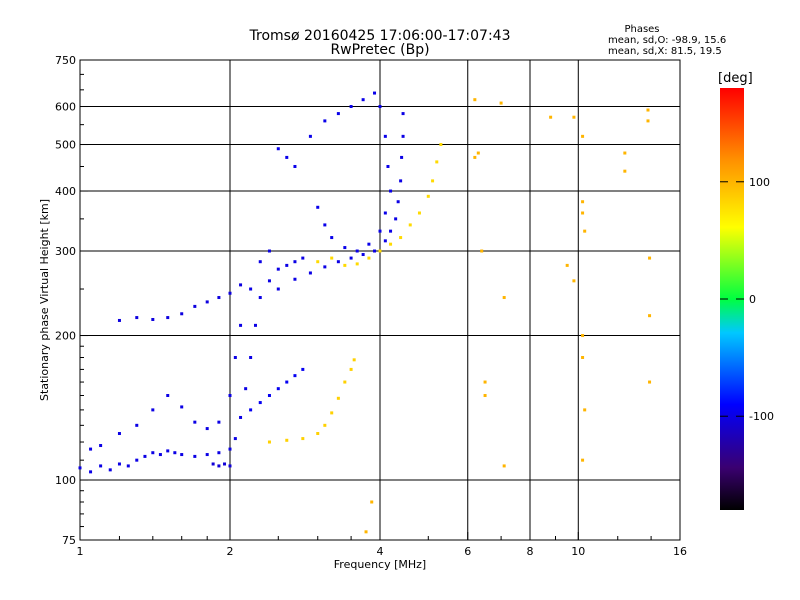 The image size is (800, 600). Describe the element at coordinates (667, 40) in the screenshot. I see `stats-o-mode: mean, sd,O: -98.9, 15.6` at that location.